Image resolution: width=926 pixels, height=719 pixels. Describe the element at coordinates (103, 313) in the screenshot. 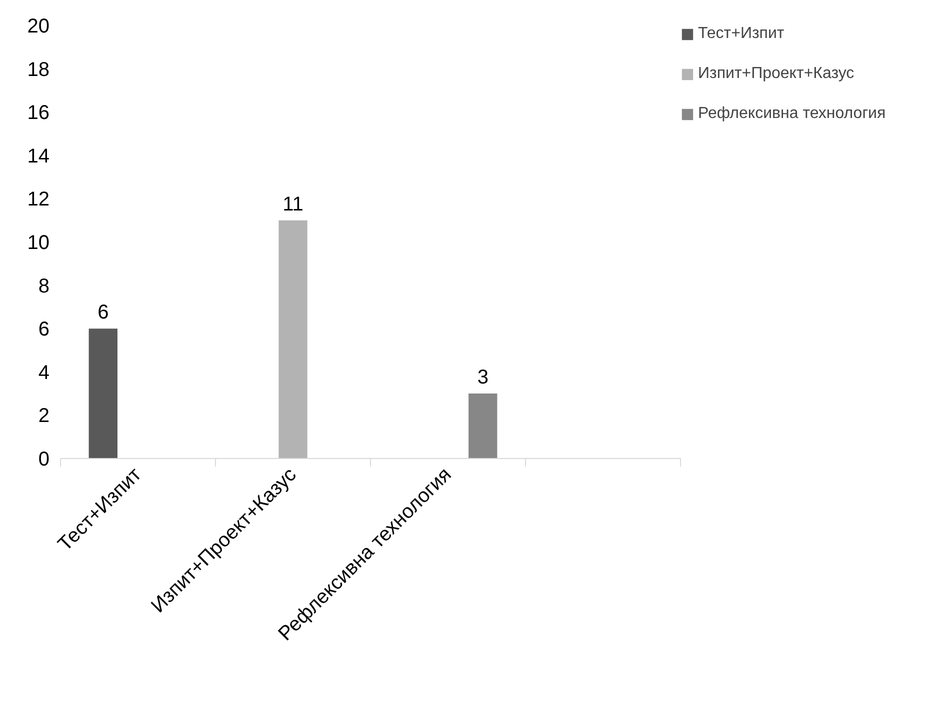

I see `data-label: 6` at that location.